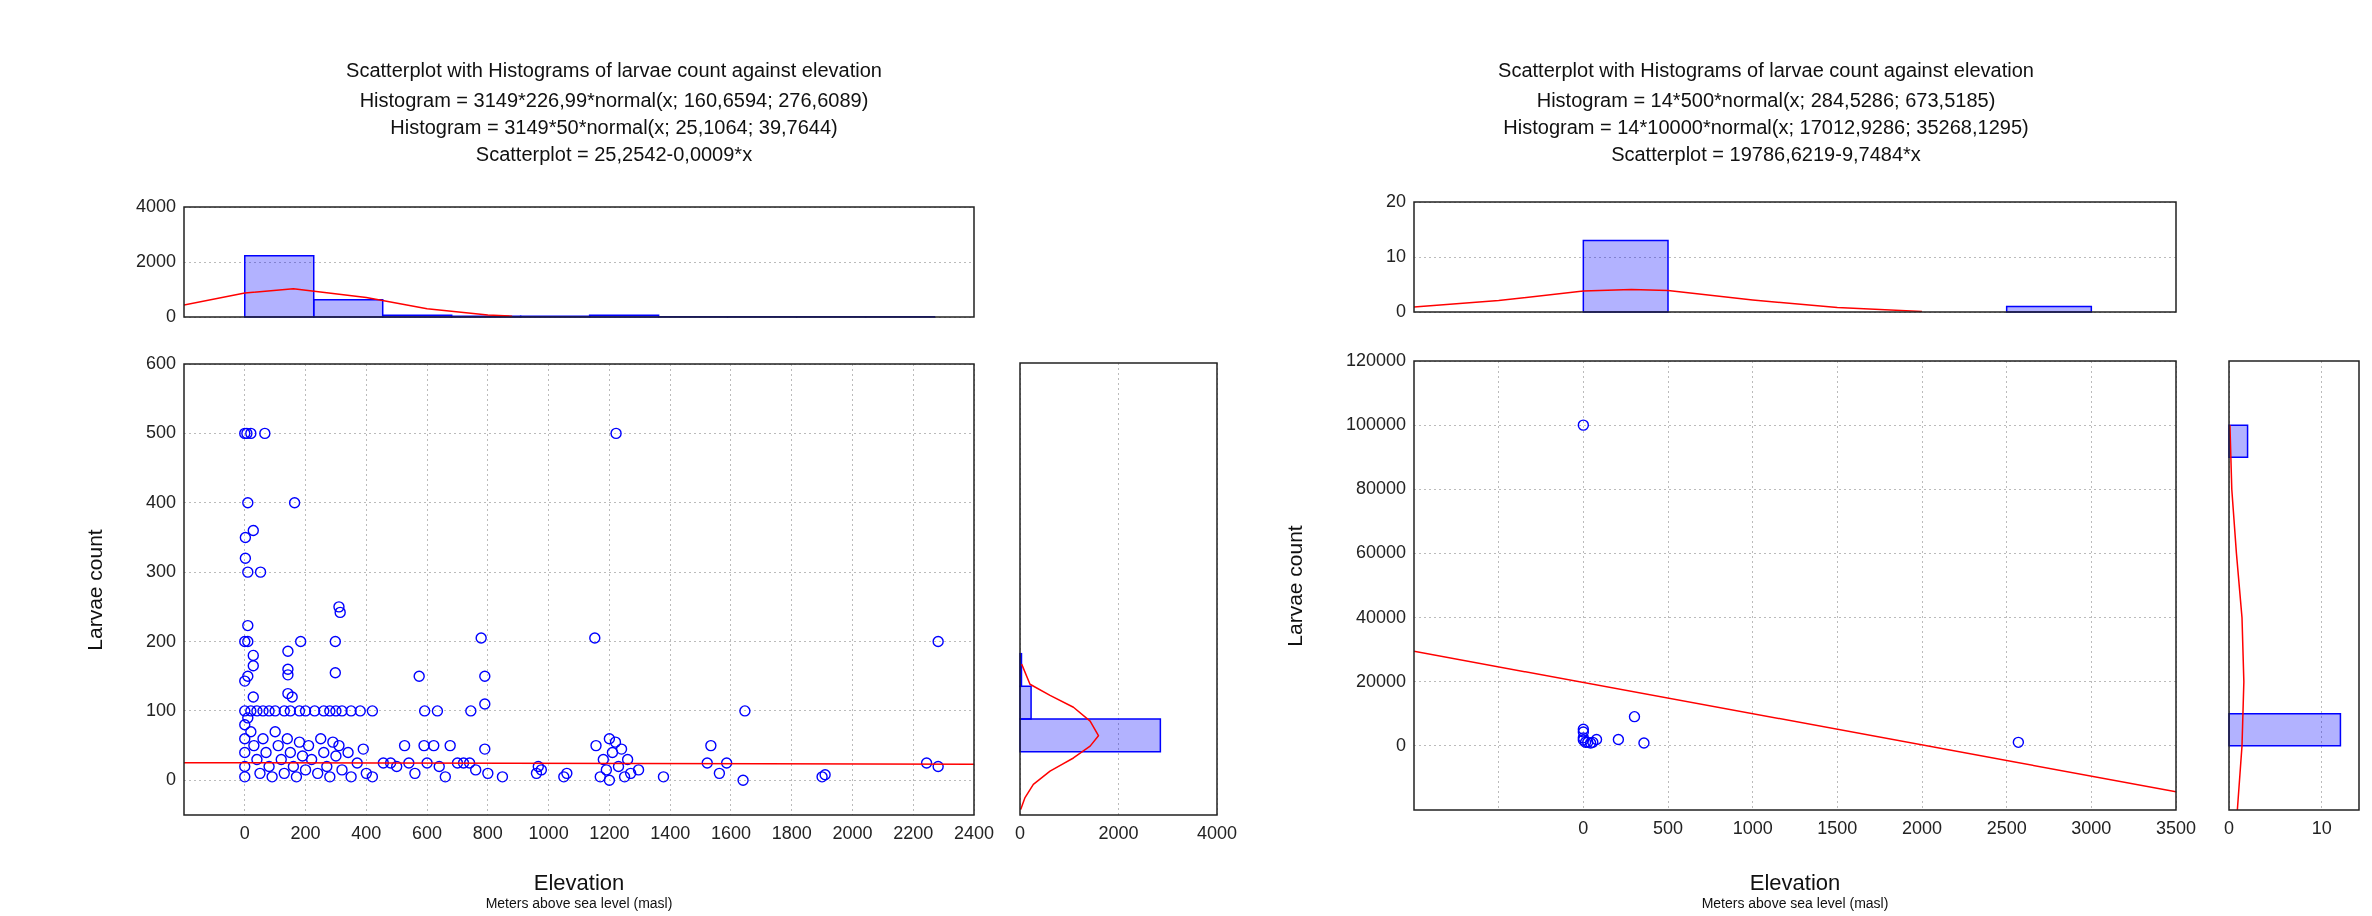 The height and width of the screenshot is (916, 2372). What do you see at coordinates (1217, 832) in the screenshot?
I see `x-tick-label: 4000` at bounding box center [1217, 832].